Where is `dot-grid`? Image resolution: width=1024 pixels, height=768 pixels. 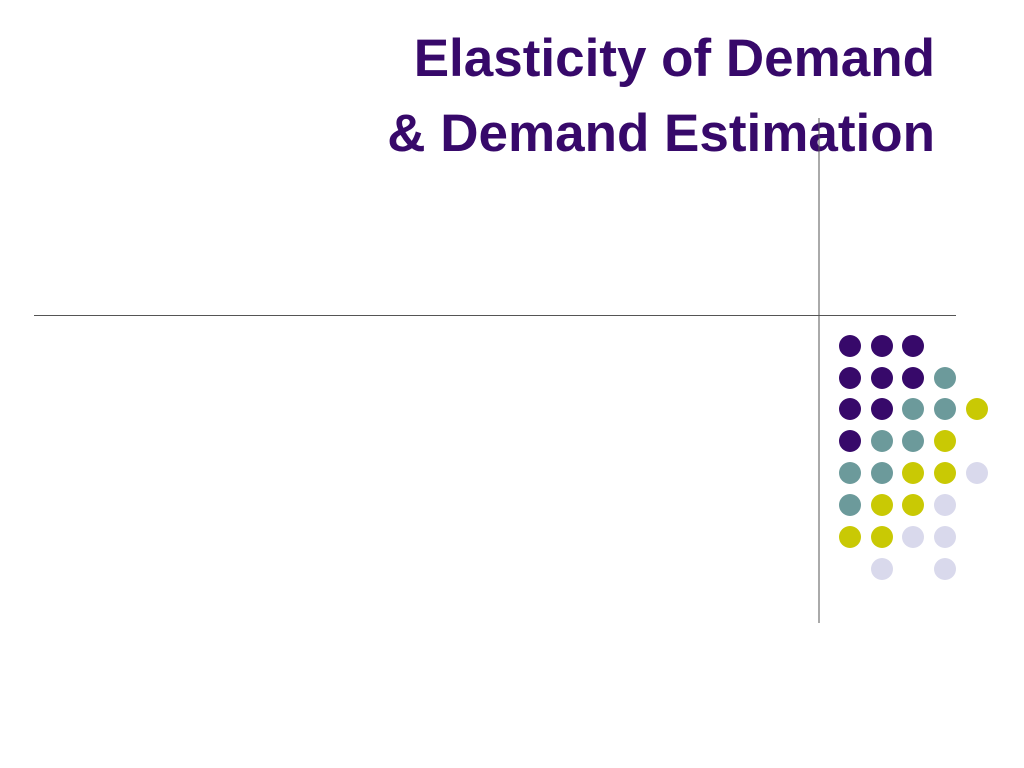 dot-grid is located at coordinates (913, 457).